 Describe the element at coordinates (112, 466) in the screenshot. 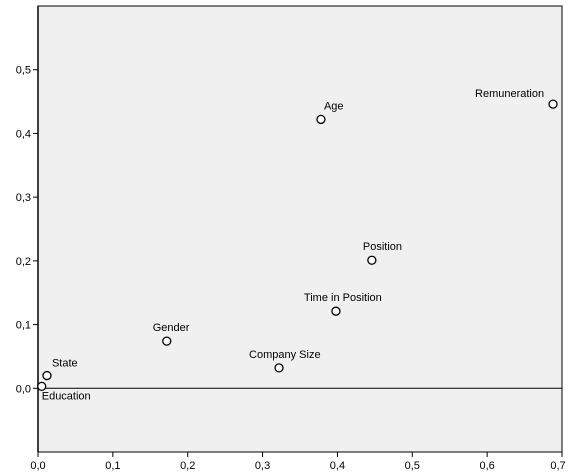

I see `x-tick-label: 0,1` at that location.